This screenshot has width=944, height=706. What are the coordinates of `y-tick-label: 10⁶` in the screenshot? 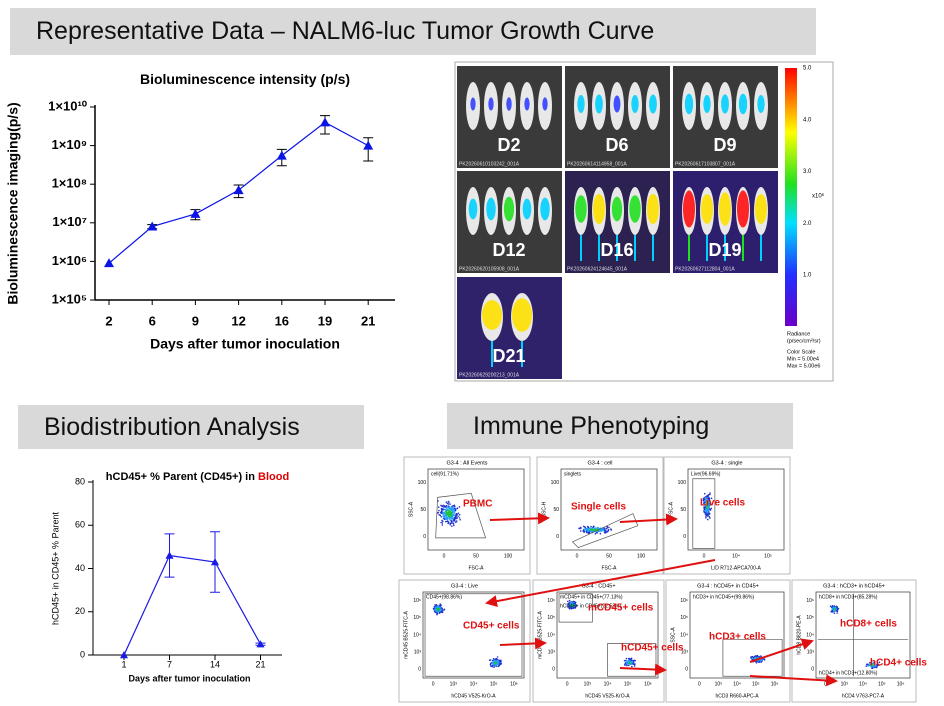 It's located at (417, 601).